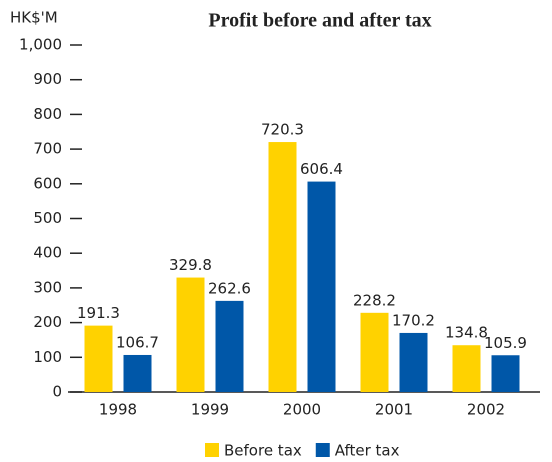  What do you see at coordinates (47, 287) in the screenshot?
I see `y-tick-label: 300` at bounding box center [47, 287].